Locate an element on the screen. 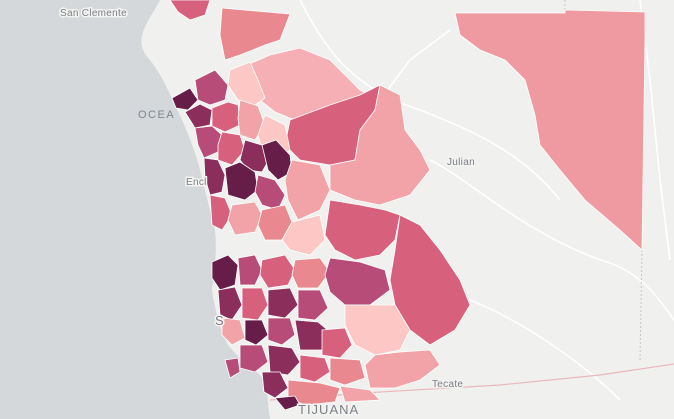 This screenshot has width=674, height=419. region-ramona-n is located at coordinates (380, 145).